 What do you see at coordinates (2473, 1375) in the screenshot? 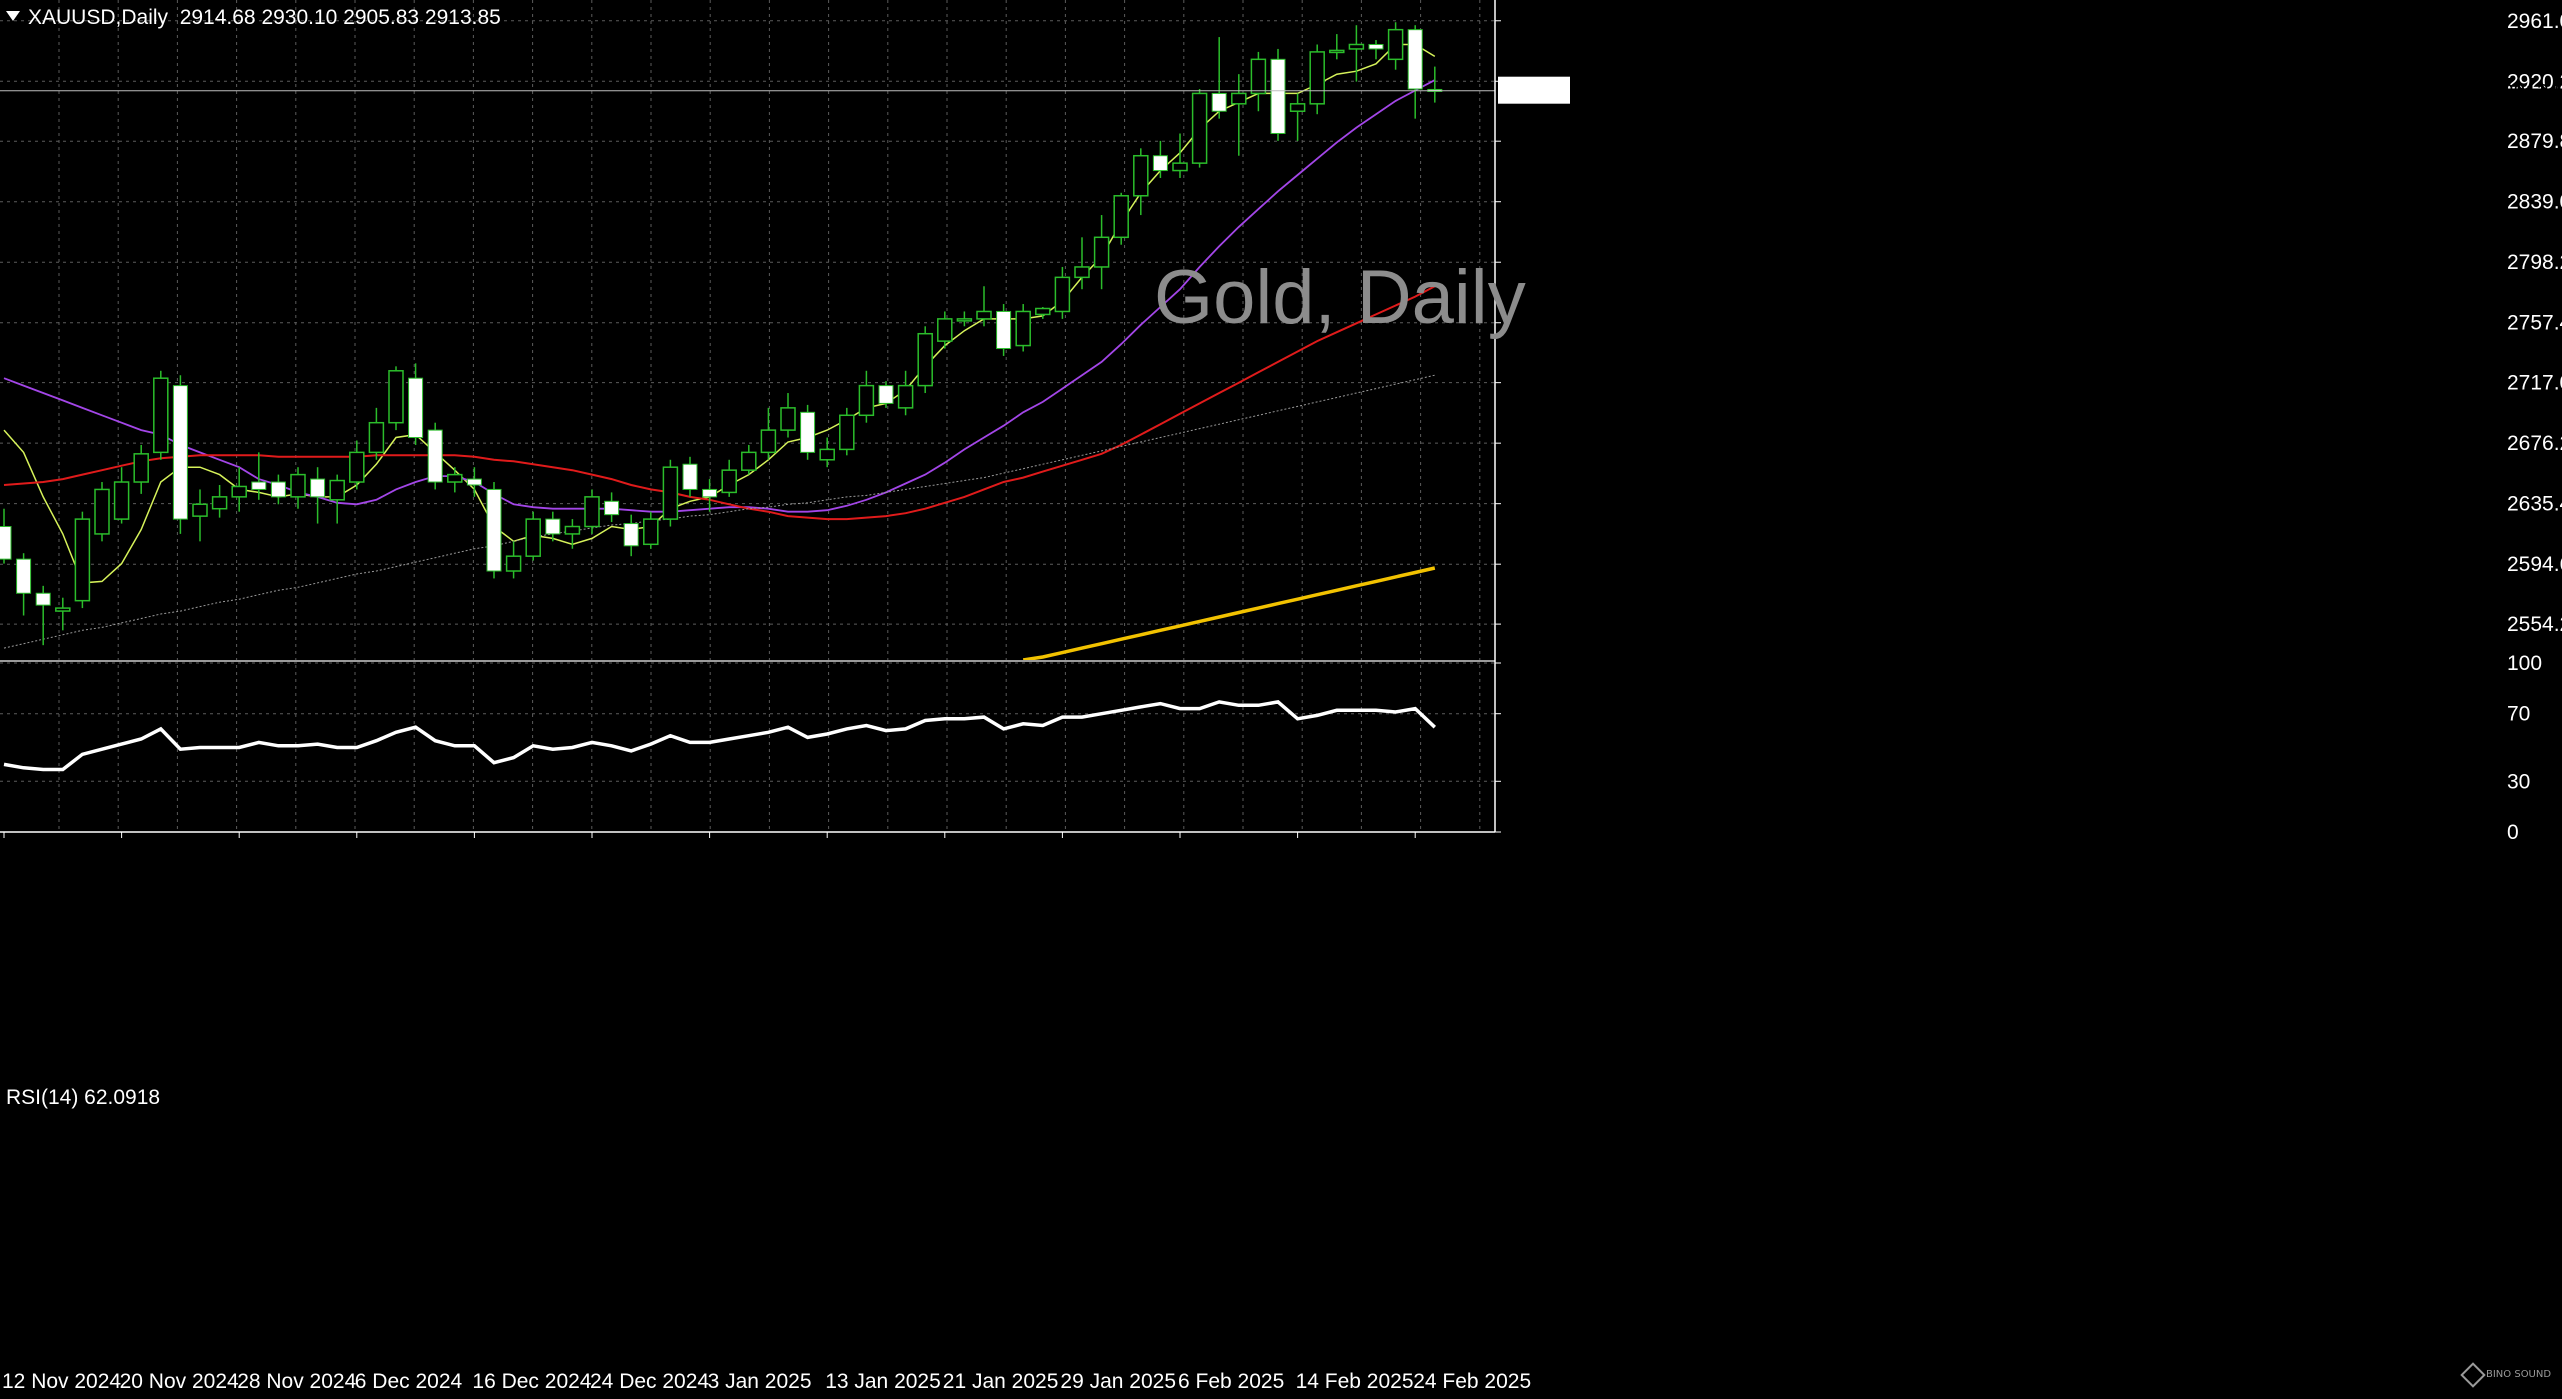
I see `logo-diamond-icon` at bounding box center [2473, 1375].